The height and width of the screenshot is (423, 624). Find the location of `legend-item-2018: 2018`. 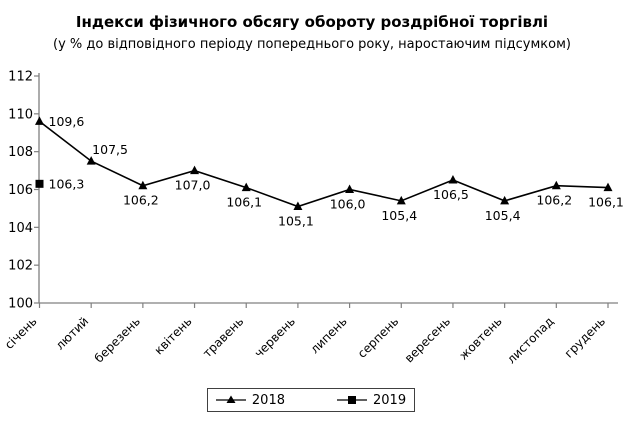

legend-item-2018: 2018 is located at coordinates (250, 400).